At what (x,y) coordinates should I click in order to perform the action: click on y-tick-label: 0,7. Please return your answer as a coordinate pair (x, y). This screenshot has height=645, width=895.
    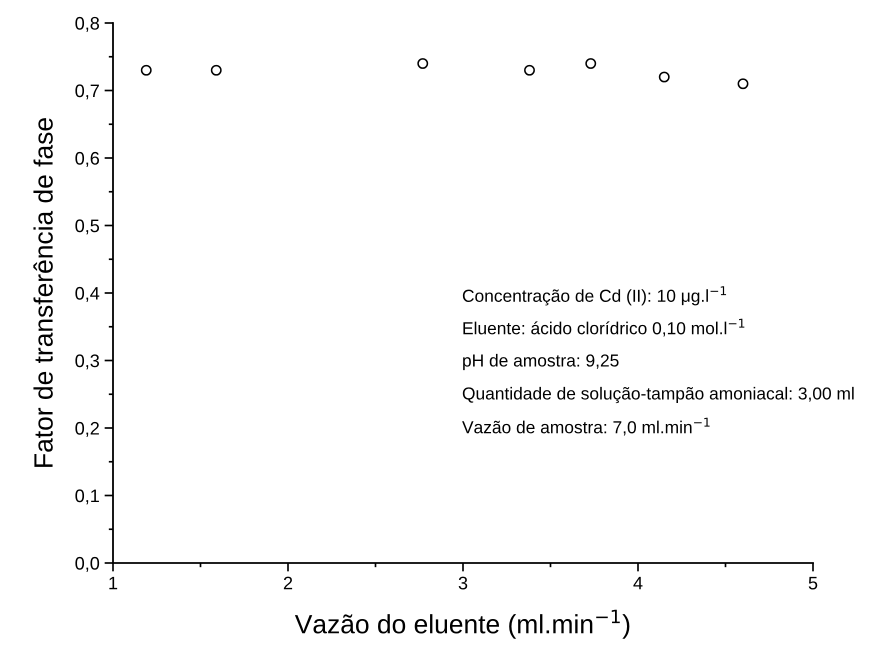
    Looking at the image, I should click on (87, 92).